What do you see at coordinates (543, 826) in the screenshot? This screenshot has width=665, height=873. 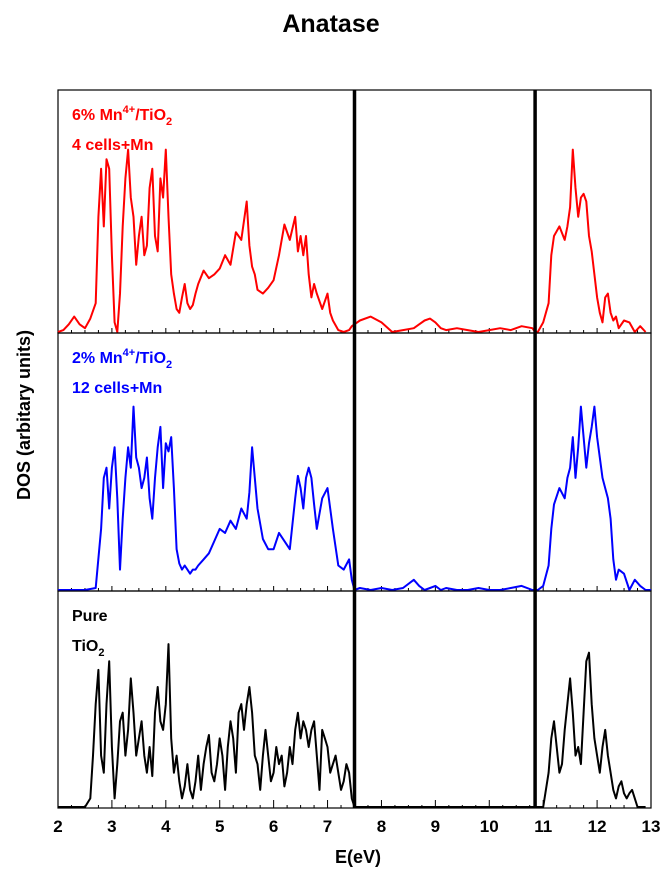 I see `x-tick-label: 11` at bounding box center [543, 826].